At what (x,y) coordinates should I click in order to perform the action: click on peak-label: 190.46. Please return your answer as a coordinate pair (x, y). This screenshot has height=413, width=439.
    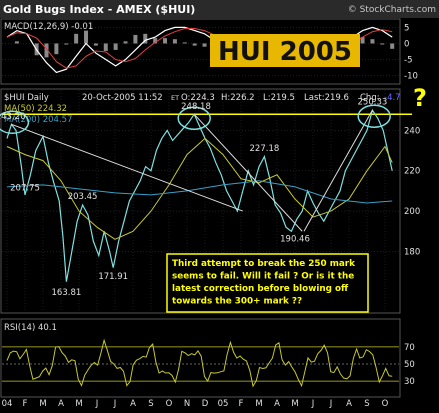
    Looking at the image, I should click on (295, 239).